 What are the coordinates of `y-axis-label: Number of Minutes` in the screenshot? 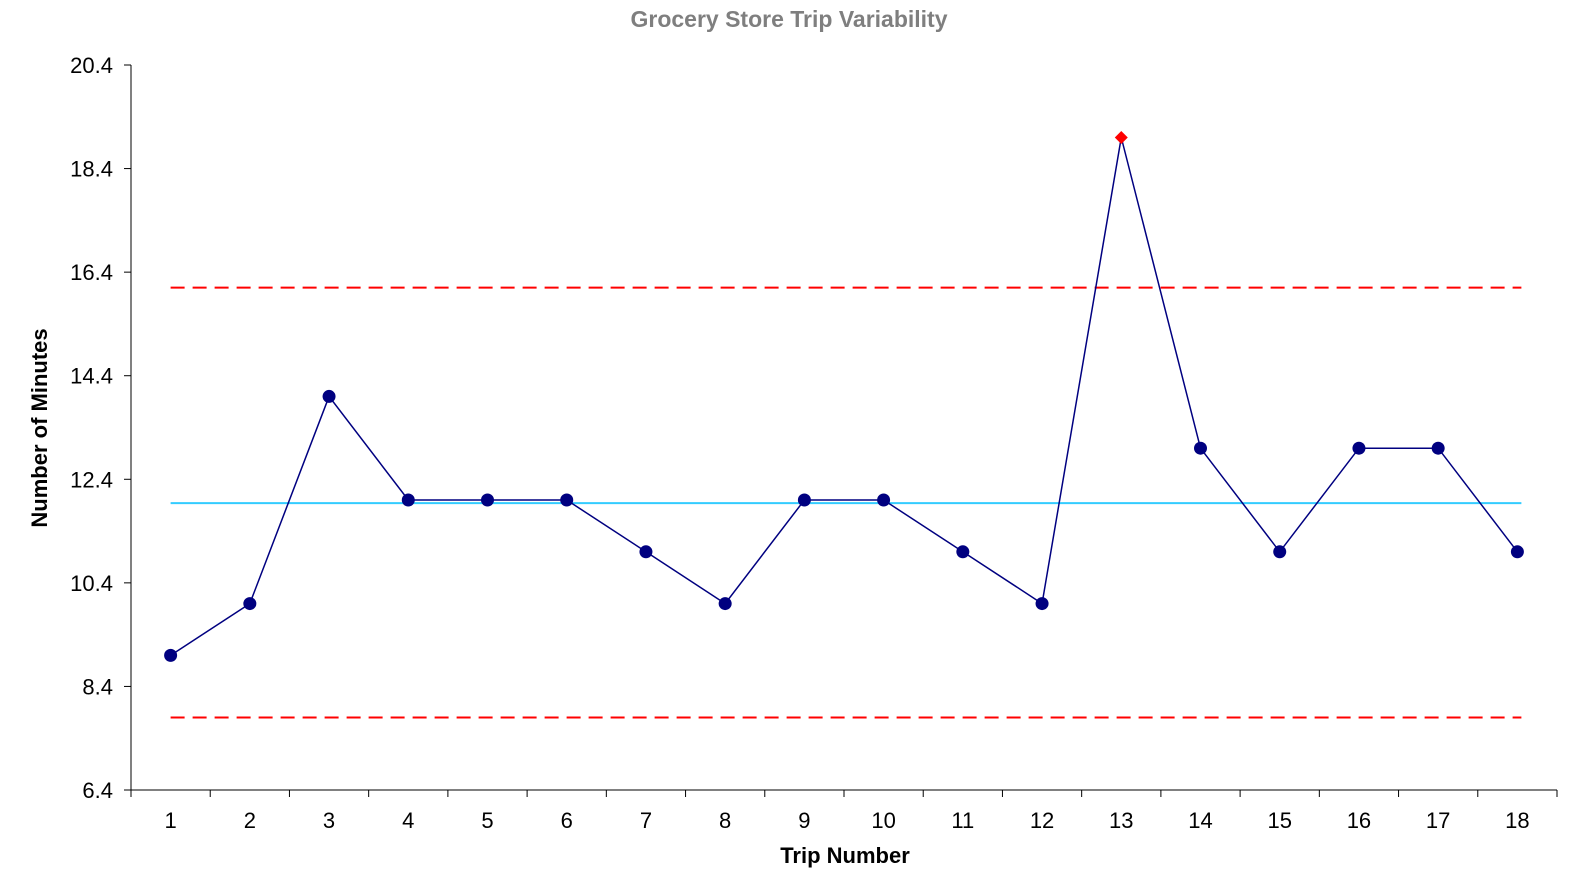 It's located at (39, 427).